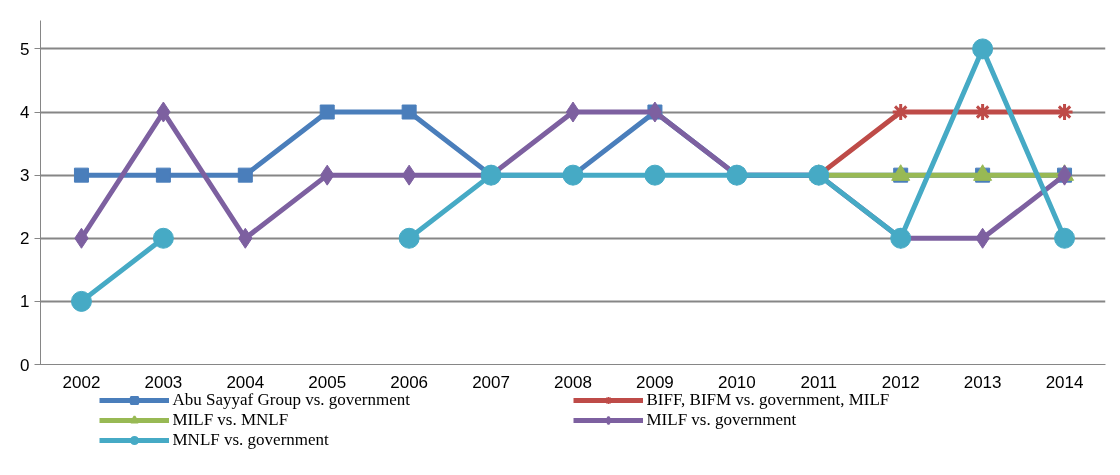  What do you see at coordinates (25, 49) in the screenshot?
I see `y-tick-label: 5` at bounding box center [25, 49].